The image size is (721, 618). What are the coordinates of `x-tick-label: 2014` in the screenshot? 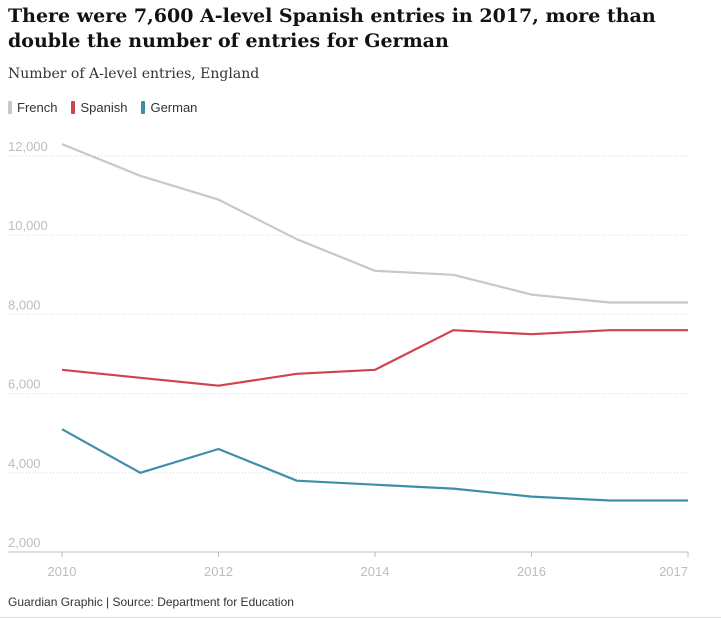 It's located at (375, 571).